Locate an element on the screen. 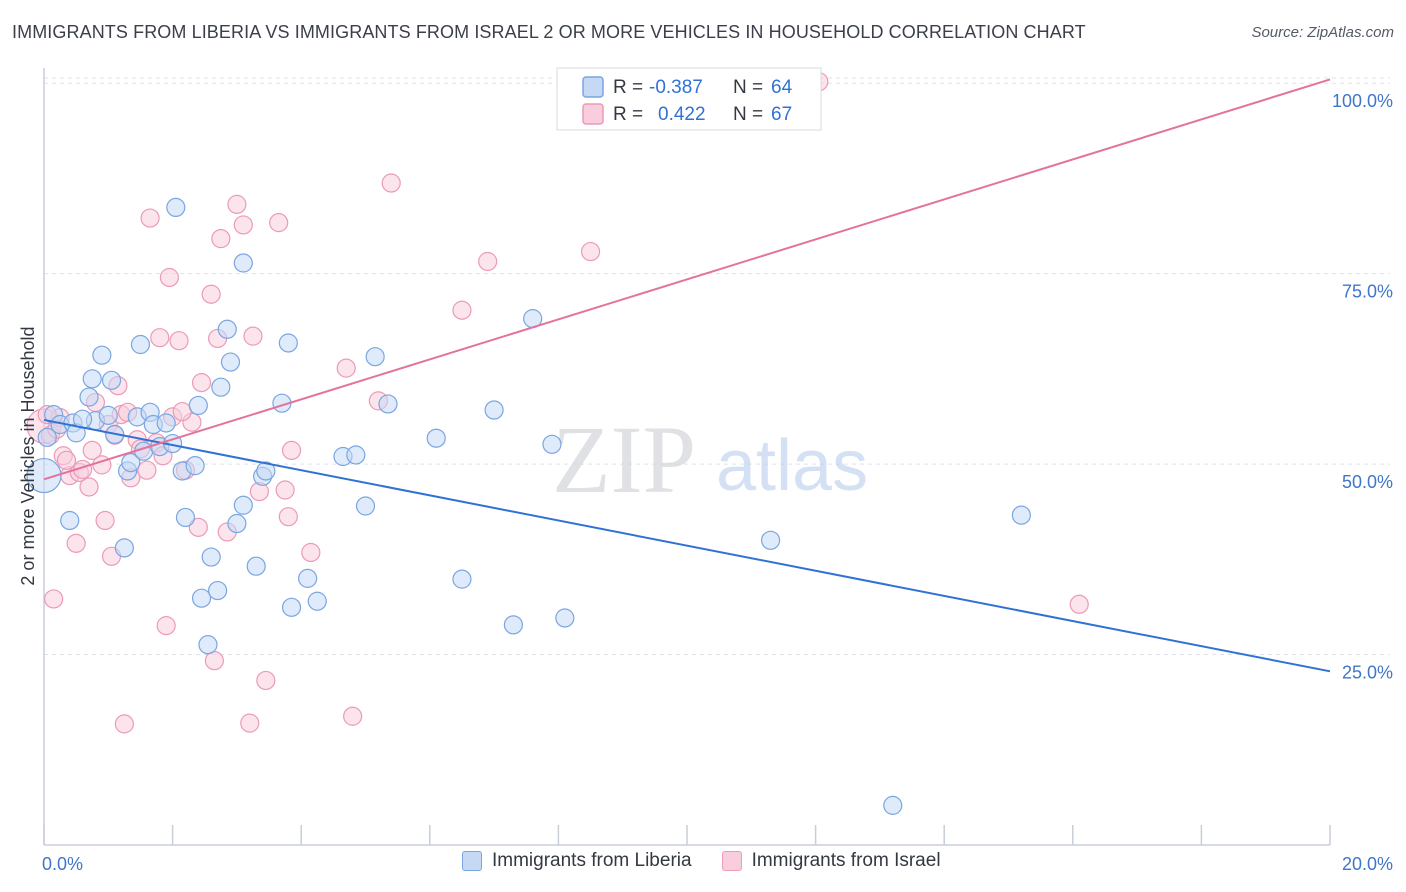 The height and width of the screenshot is (892, 1406). legend-item-liberia: Immigrants from Liberia is located at coordinates (577, 861).